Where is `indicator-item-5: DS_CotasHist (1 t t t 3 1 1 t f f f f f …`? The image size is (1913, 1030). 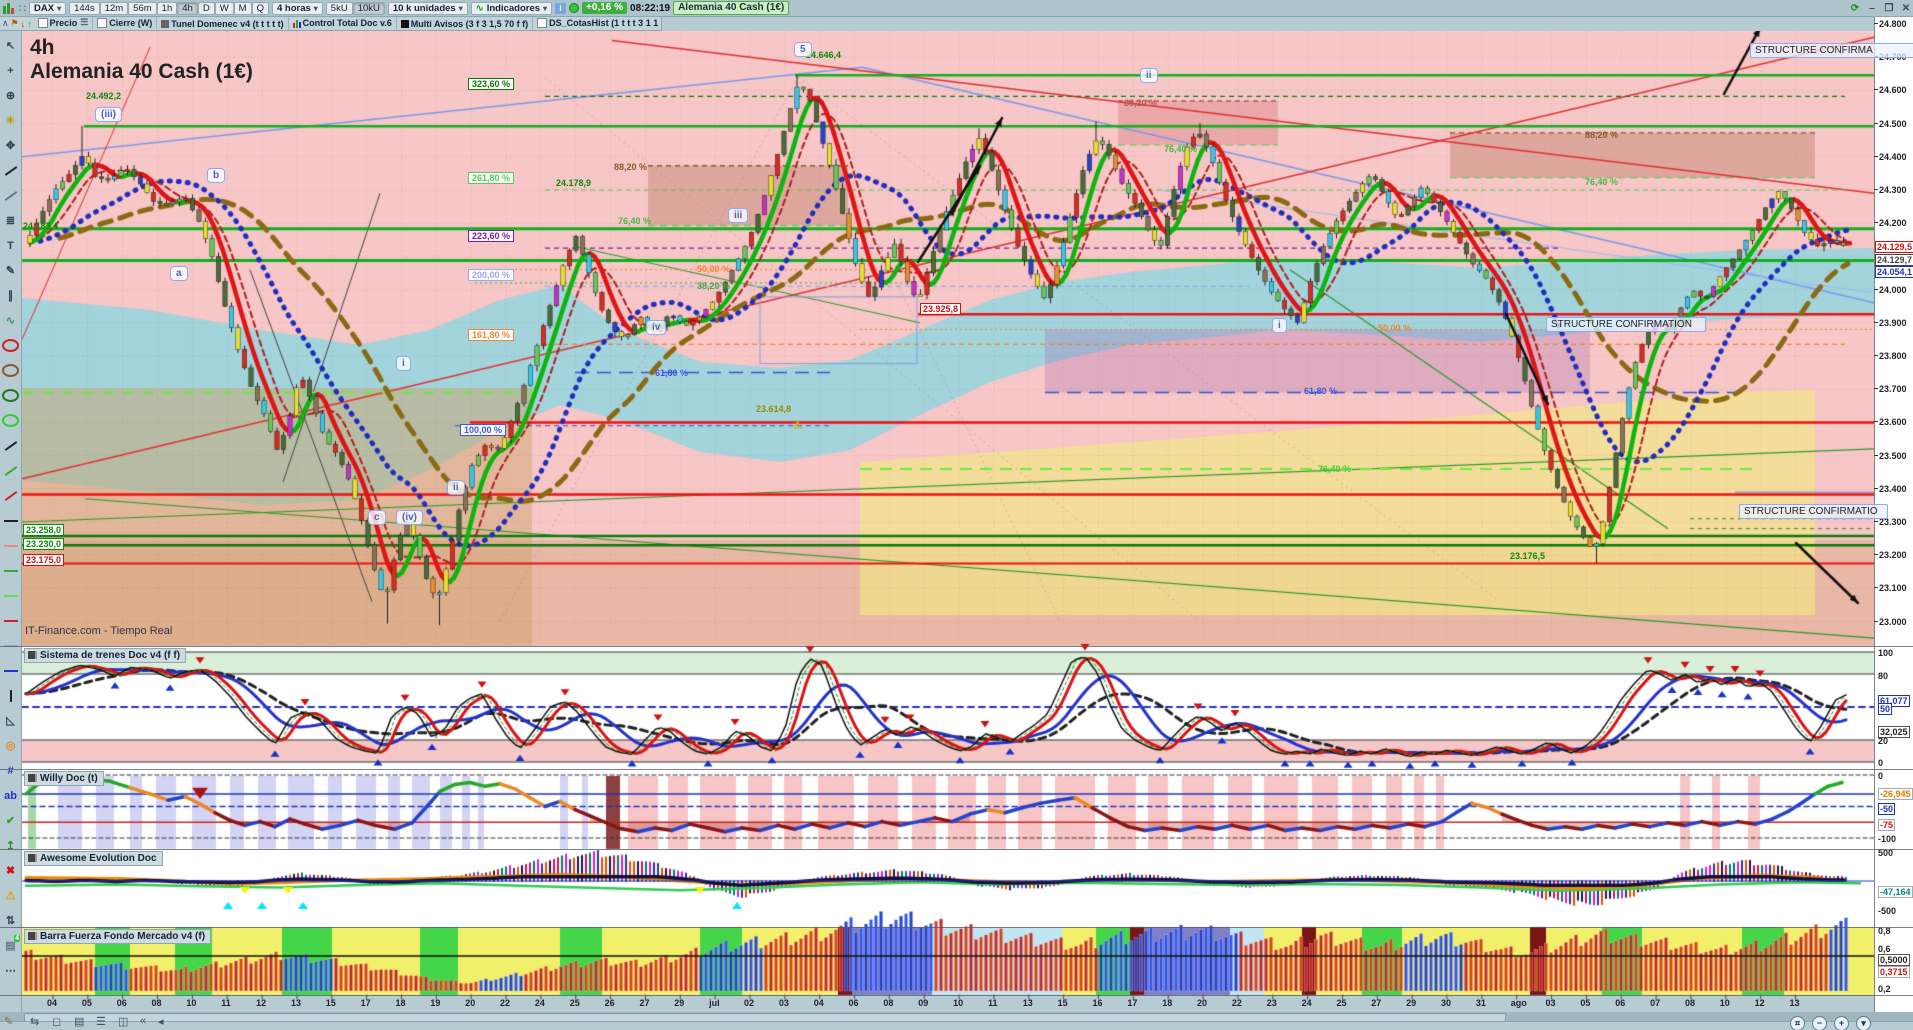 indicator-item-5: DS_CotasHist (1 t t t 3 1 1 t f f f f f … is located at coordinates (597, 23).